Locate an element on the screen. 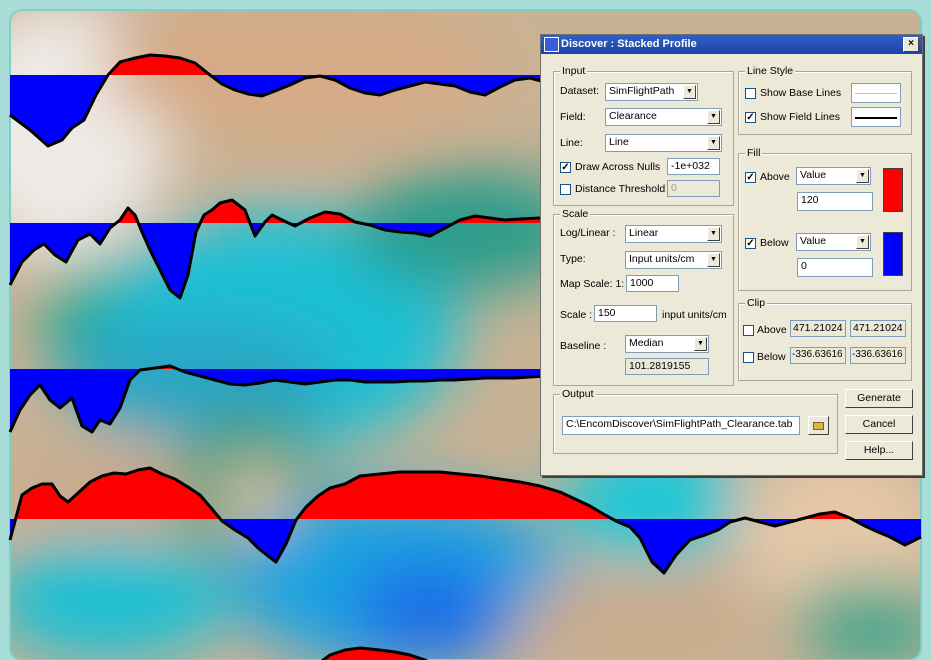  fill-above-checkbox: ✓ is located at coordinates (750, 177).